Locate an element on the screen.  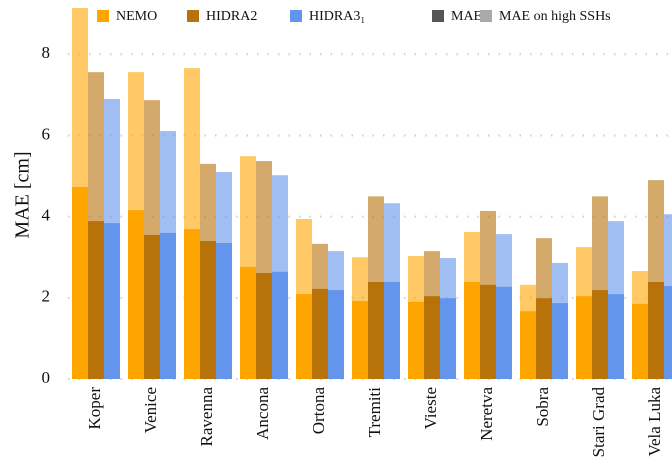
x-tick-label: Ancona is located at coordinates (262, 413).